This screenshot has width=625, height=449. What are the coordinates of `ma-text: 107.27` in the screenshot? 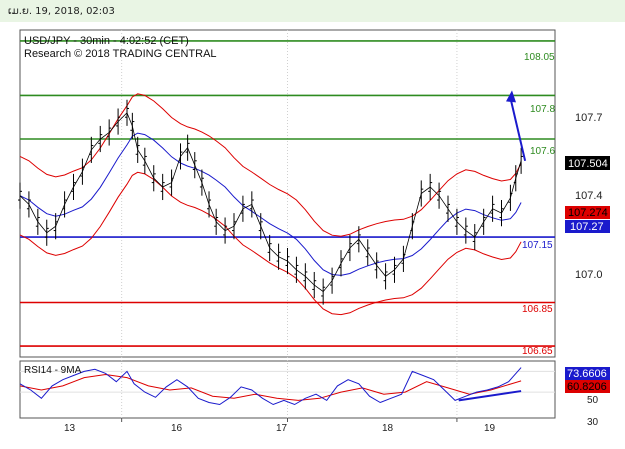 It's located at (587, 227).